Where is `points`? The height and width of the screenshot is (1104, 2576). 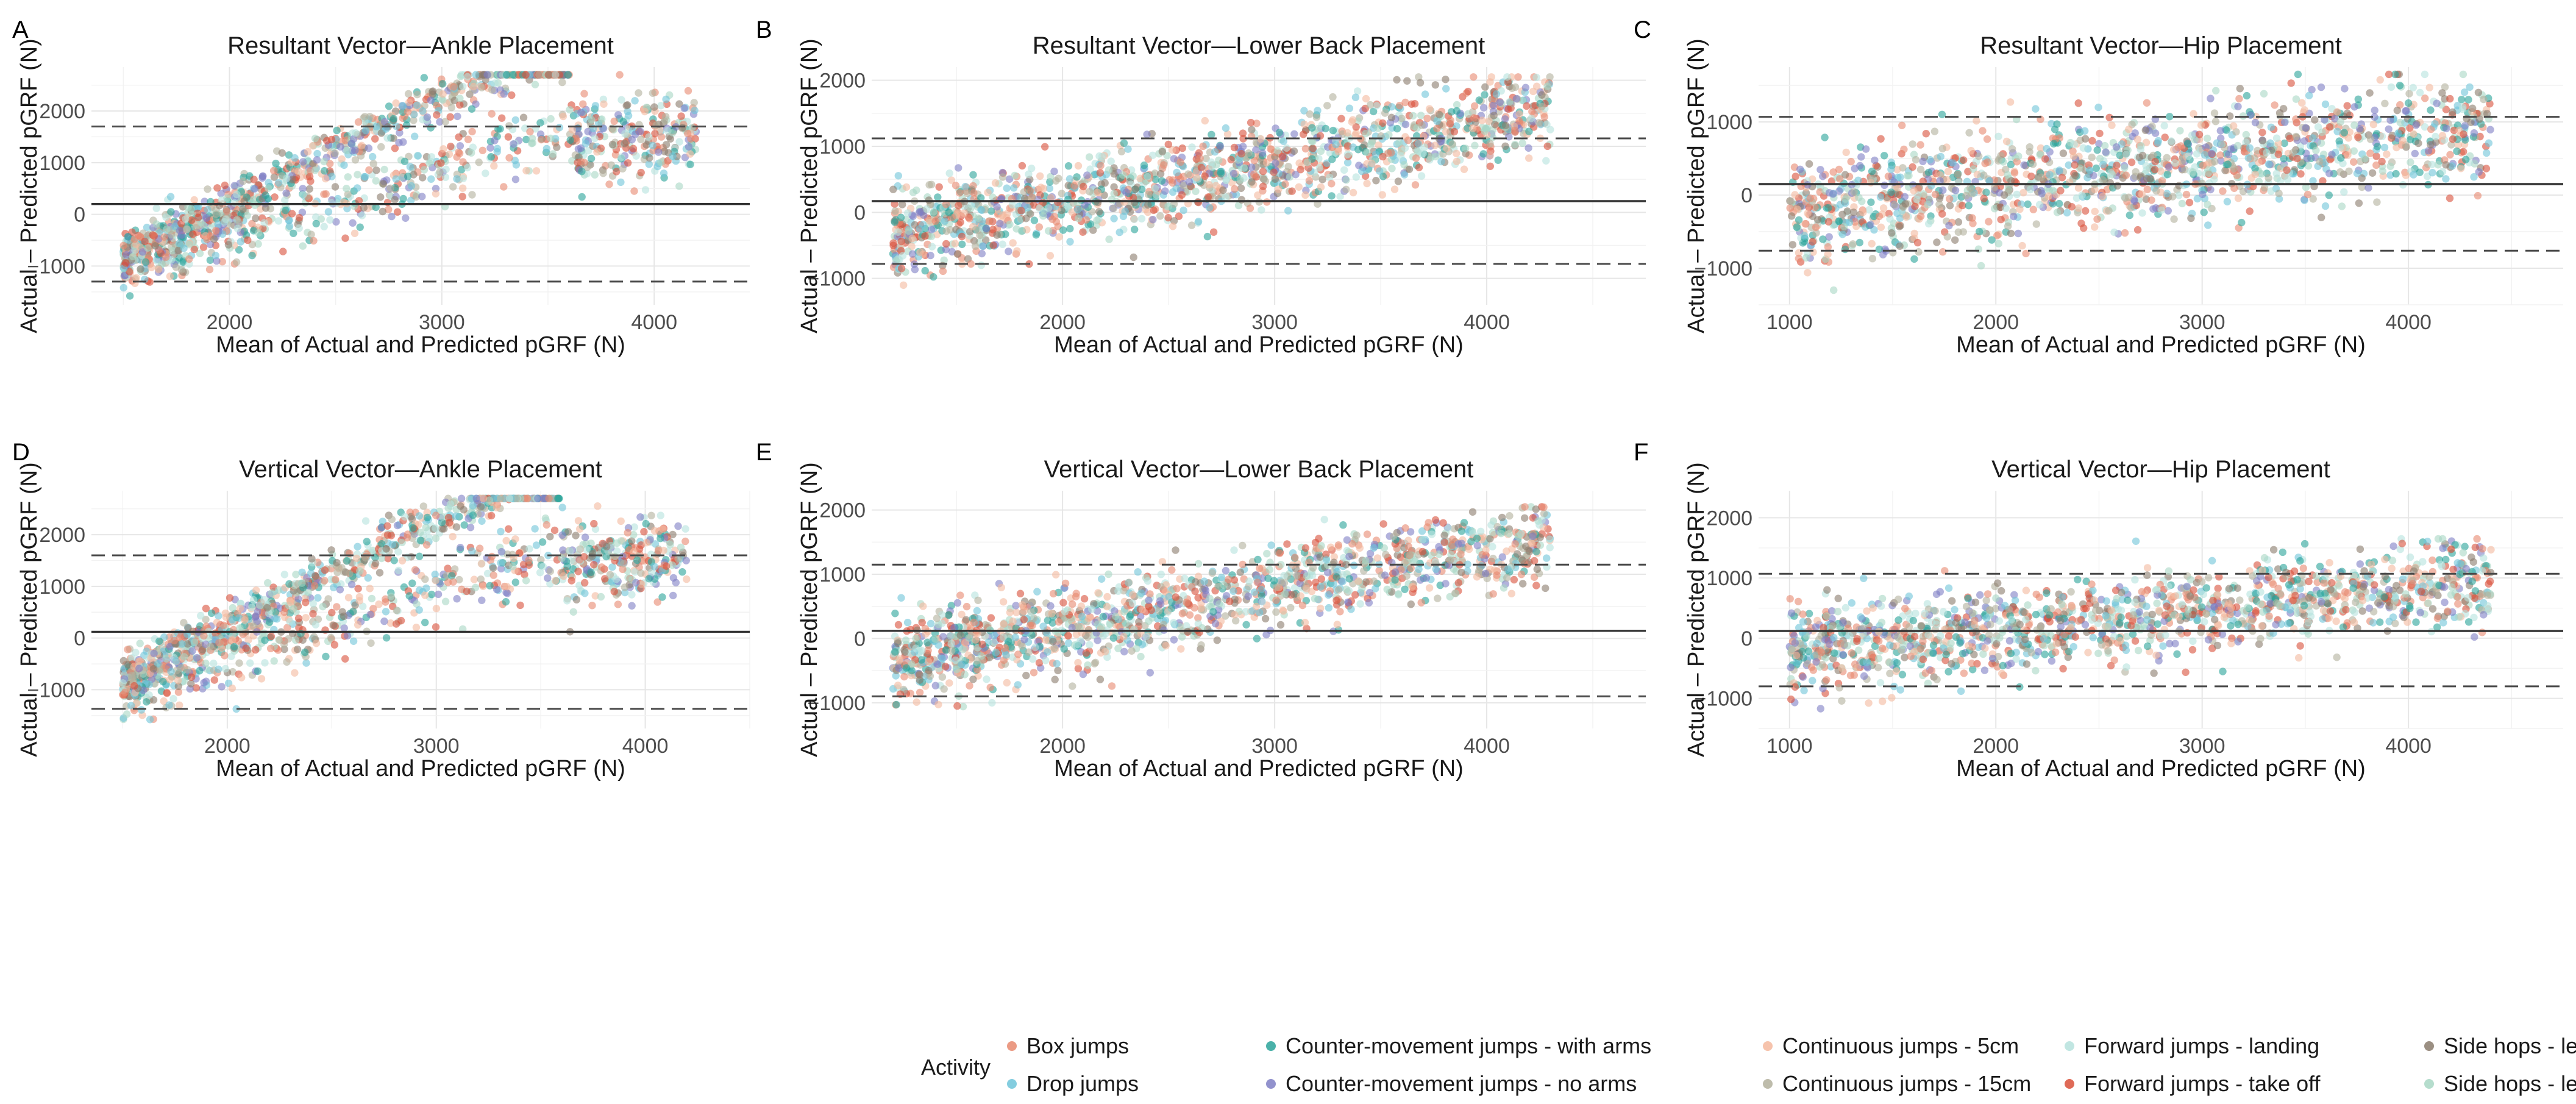
points is located at coordinates (1221, 181).